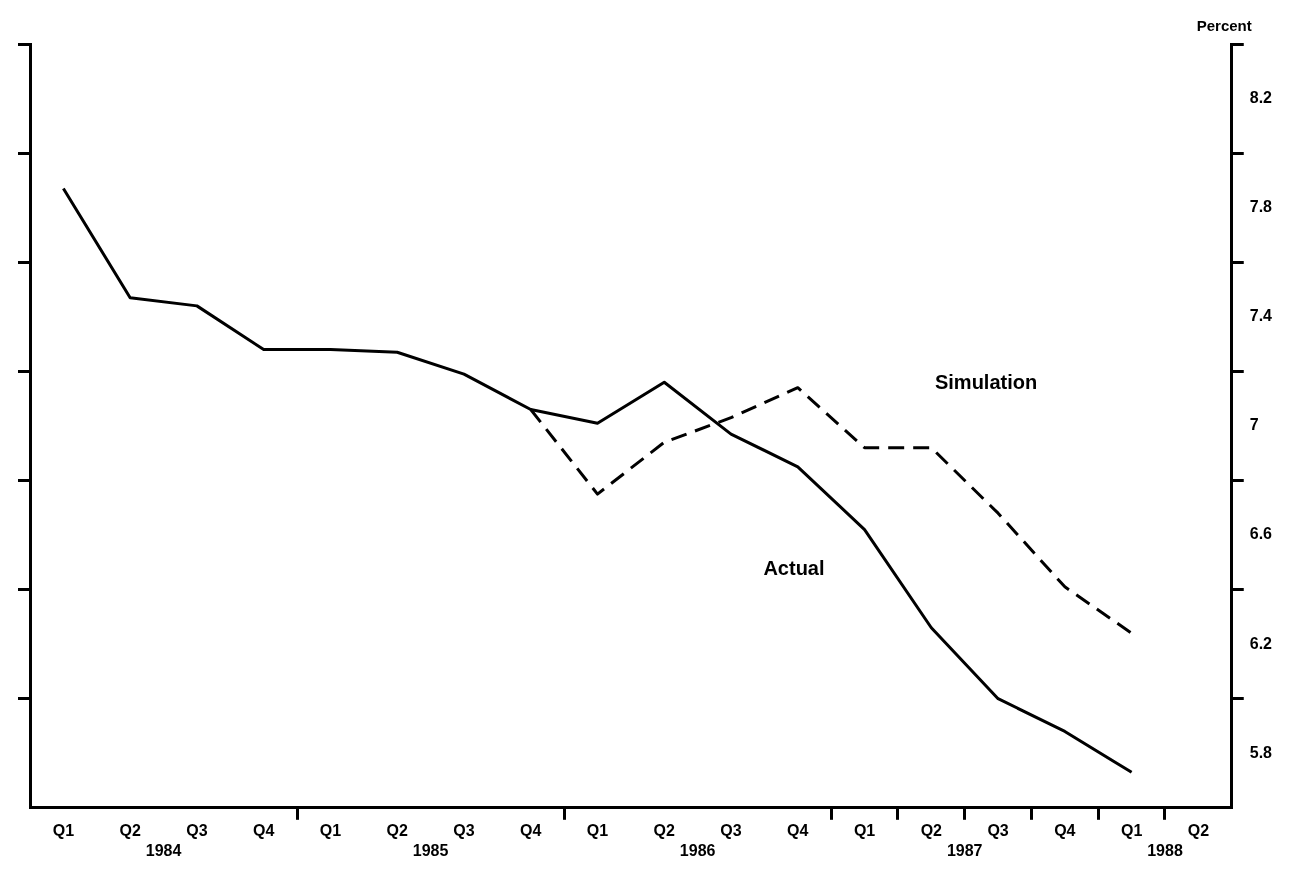 The image size is (1298, 879). Describe the element at coordinates (430, 851) in the screenshot. I see `text: 1985` at that location.